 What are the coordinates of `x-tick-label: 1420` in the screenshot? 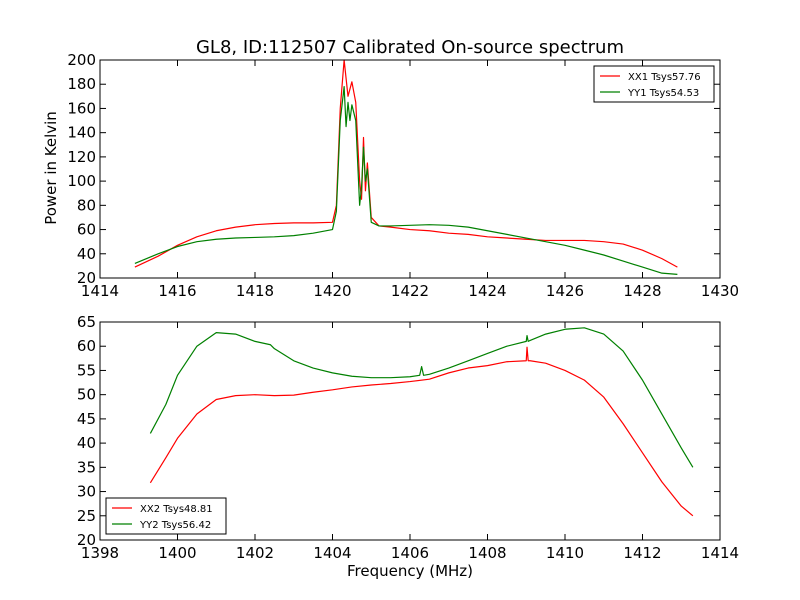 It's located at (332, 291).